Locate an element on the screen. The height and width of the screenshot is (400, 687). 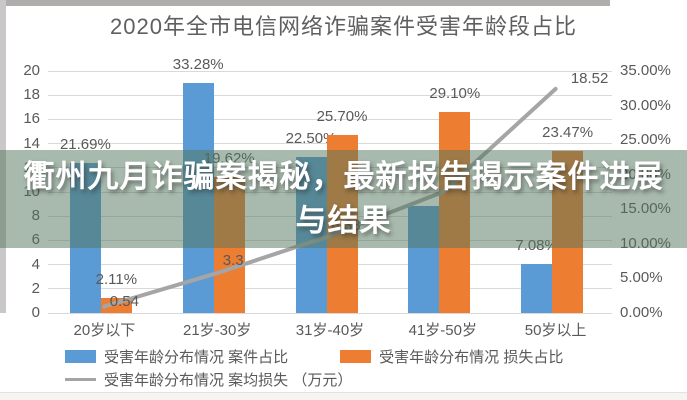
y-axis-right-tick-label: 5.00% is located at coordinates (641, 278).